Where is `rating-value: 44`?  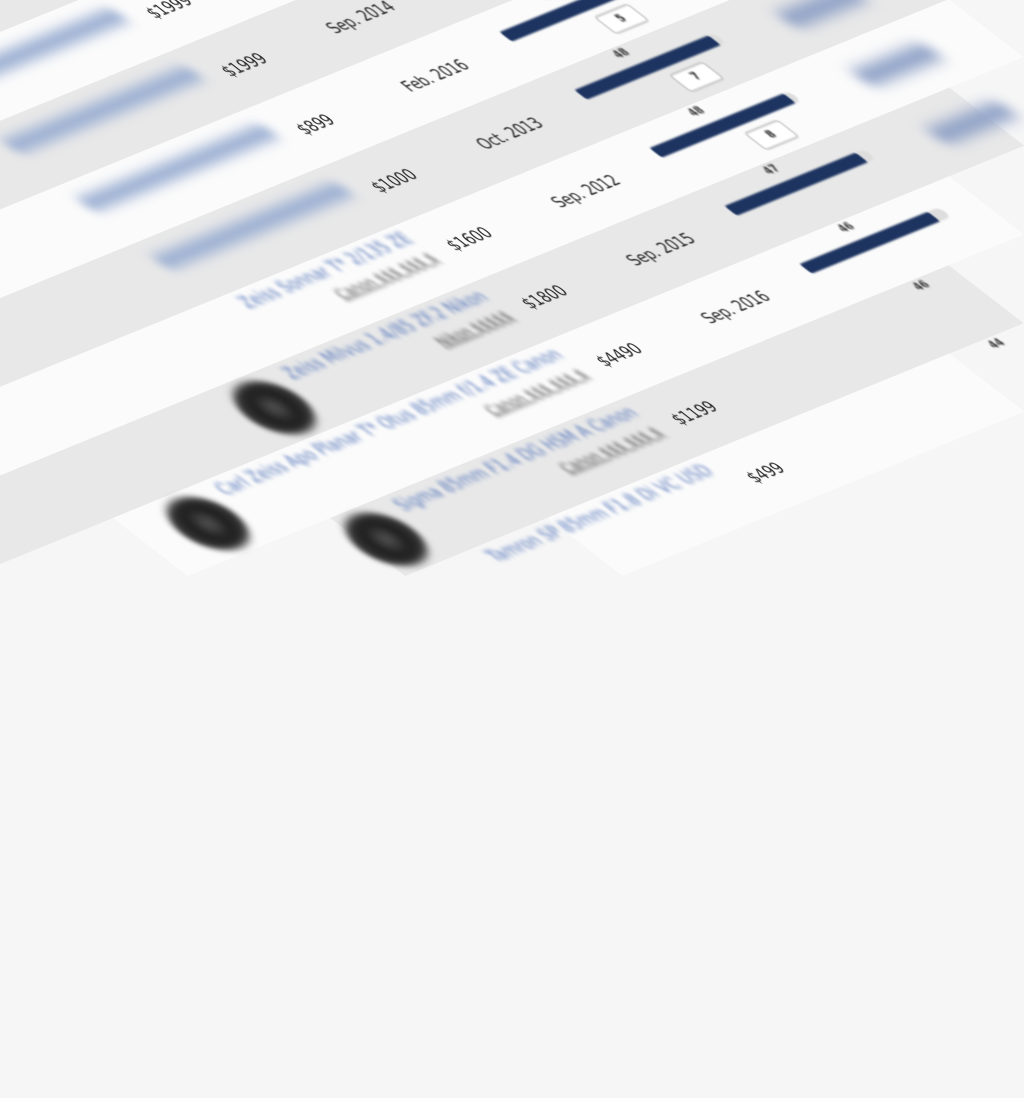
rating-value: 44 is located at coordinates (997, 344).